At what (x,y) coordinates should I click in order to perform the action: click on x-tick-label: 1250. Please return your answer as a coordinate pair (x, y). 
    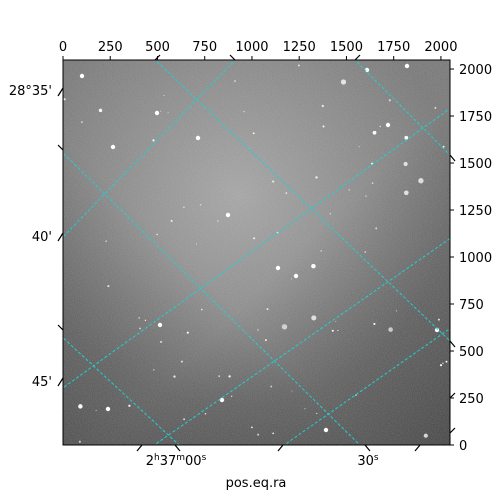
    Looking at the image, I should click on (299, 47).